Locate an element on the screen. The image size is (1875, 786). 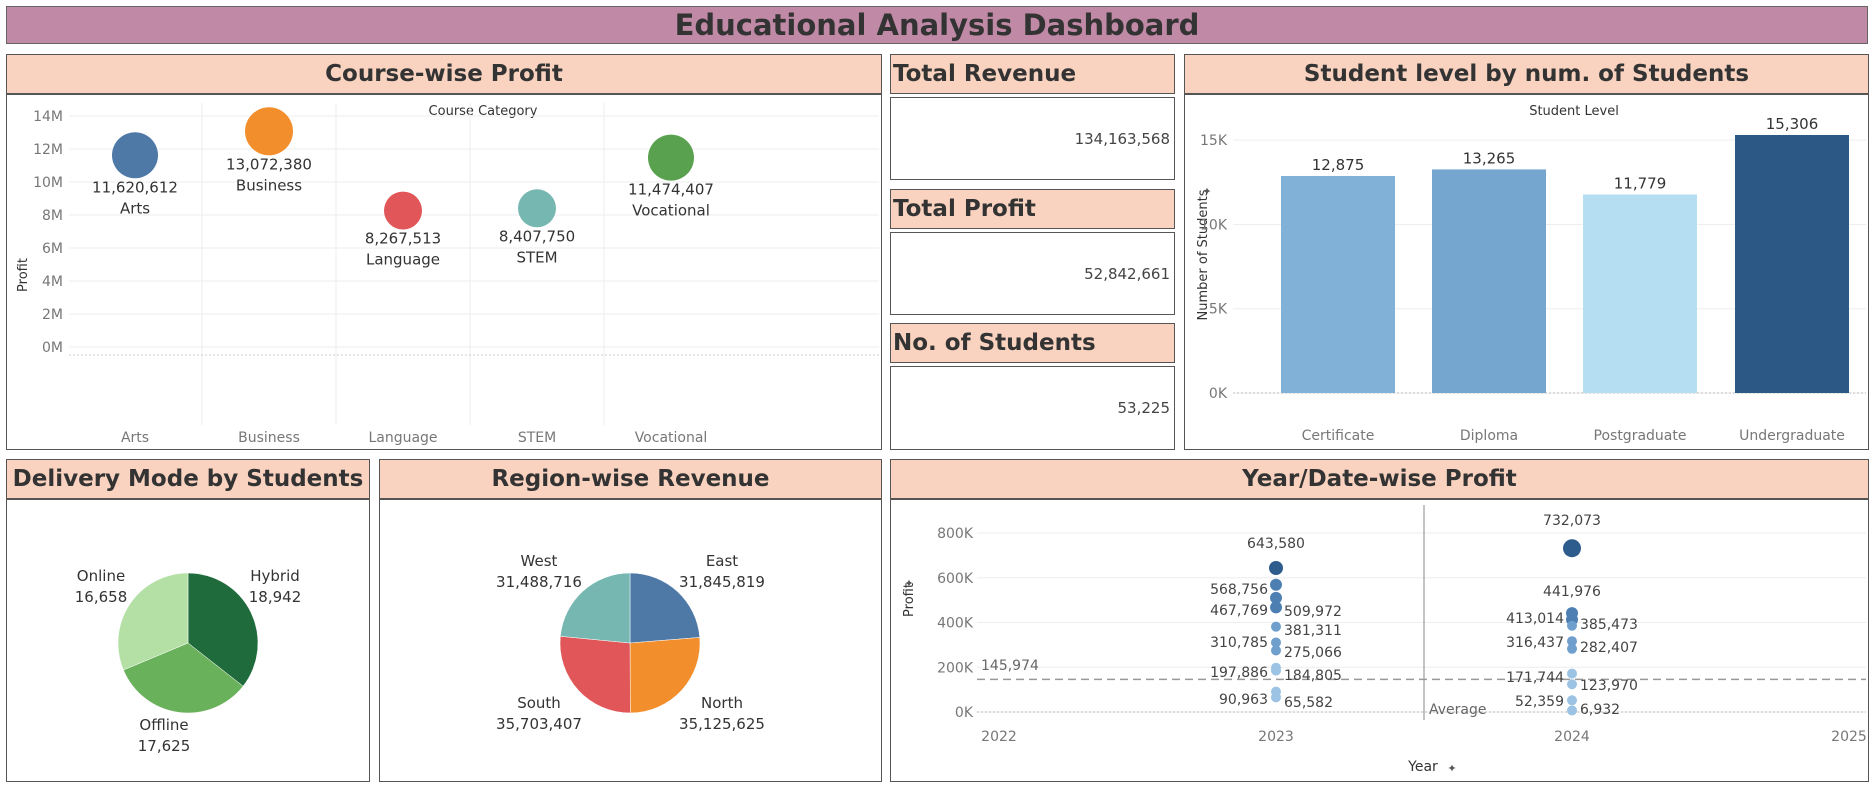
year-point-label: 52,359 is located at coordinates (1539, 702).